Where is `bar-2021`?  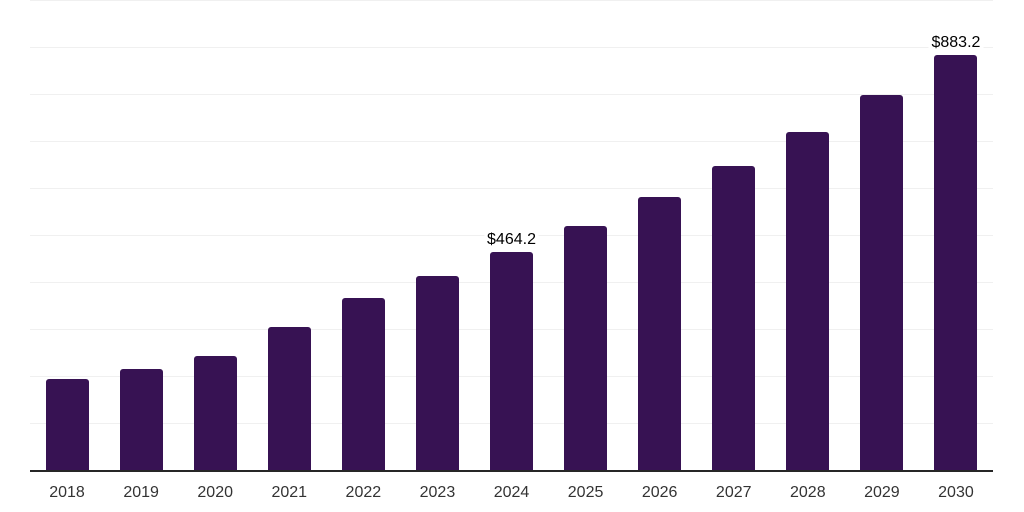
bar-2021 is located at coordinates (289, 398).